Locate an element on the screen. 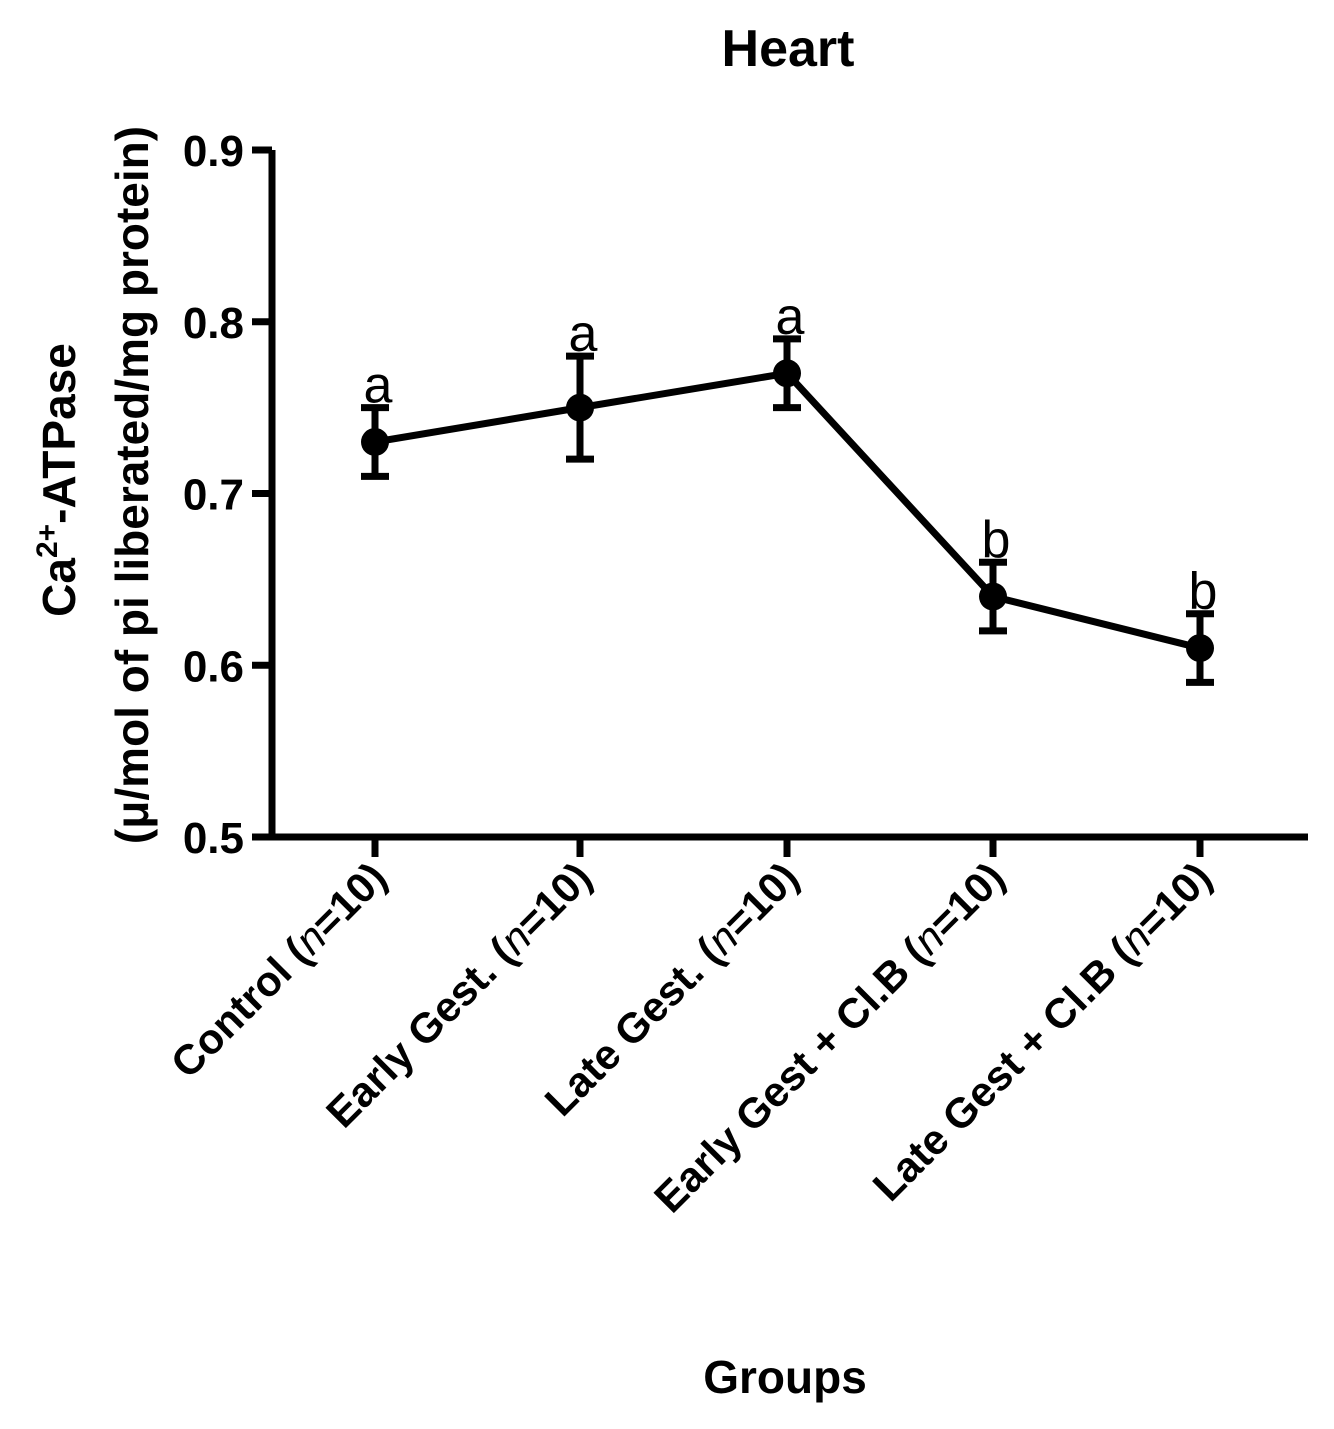 This screenshot has width=1334, height=1429. x-tick-label: Late Gest + Cl.B (n=10) is located at coordinates (1042, 1031).